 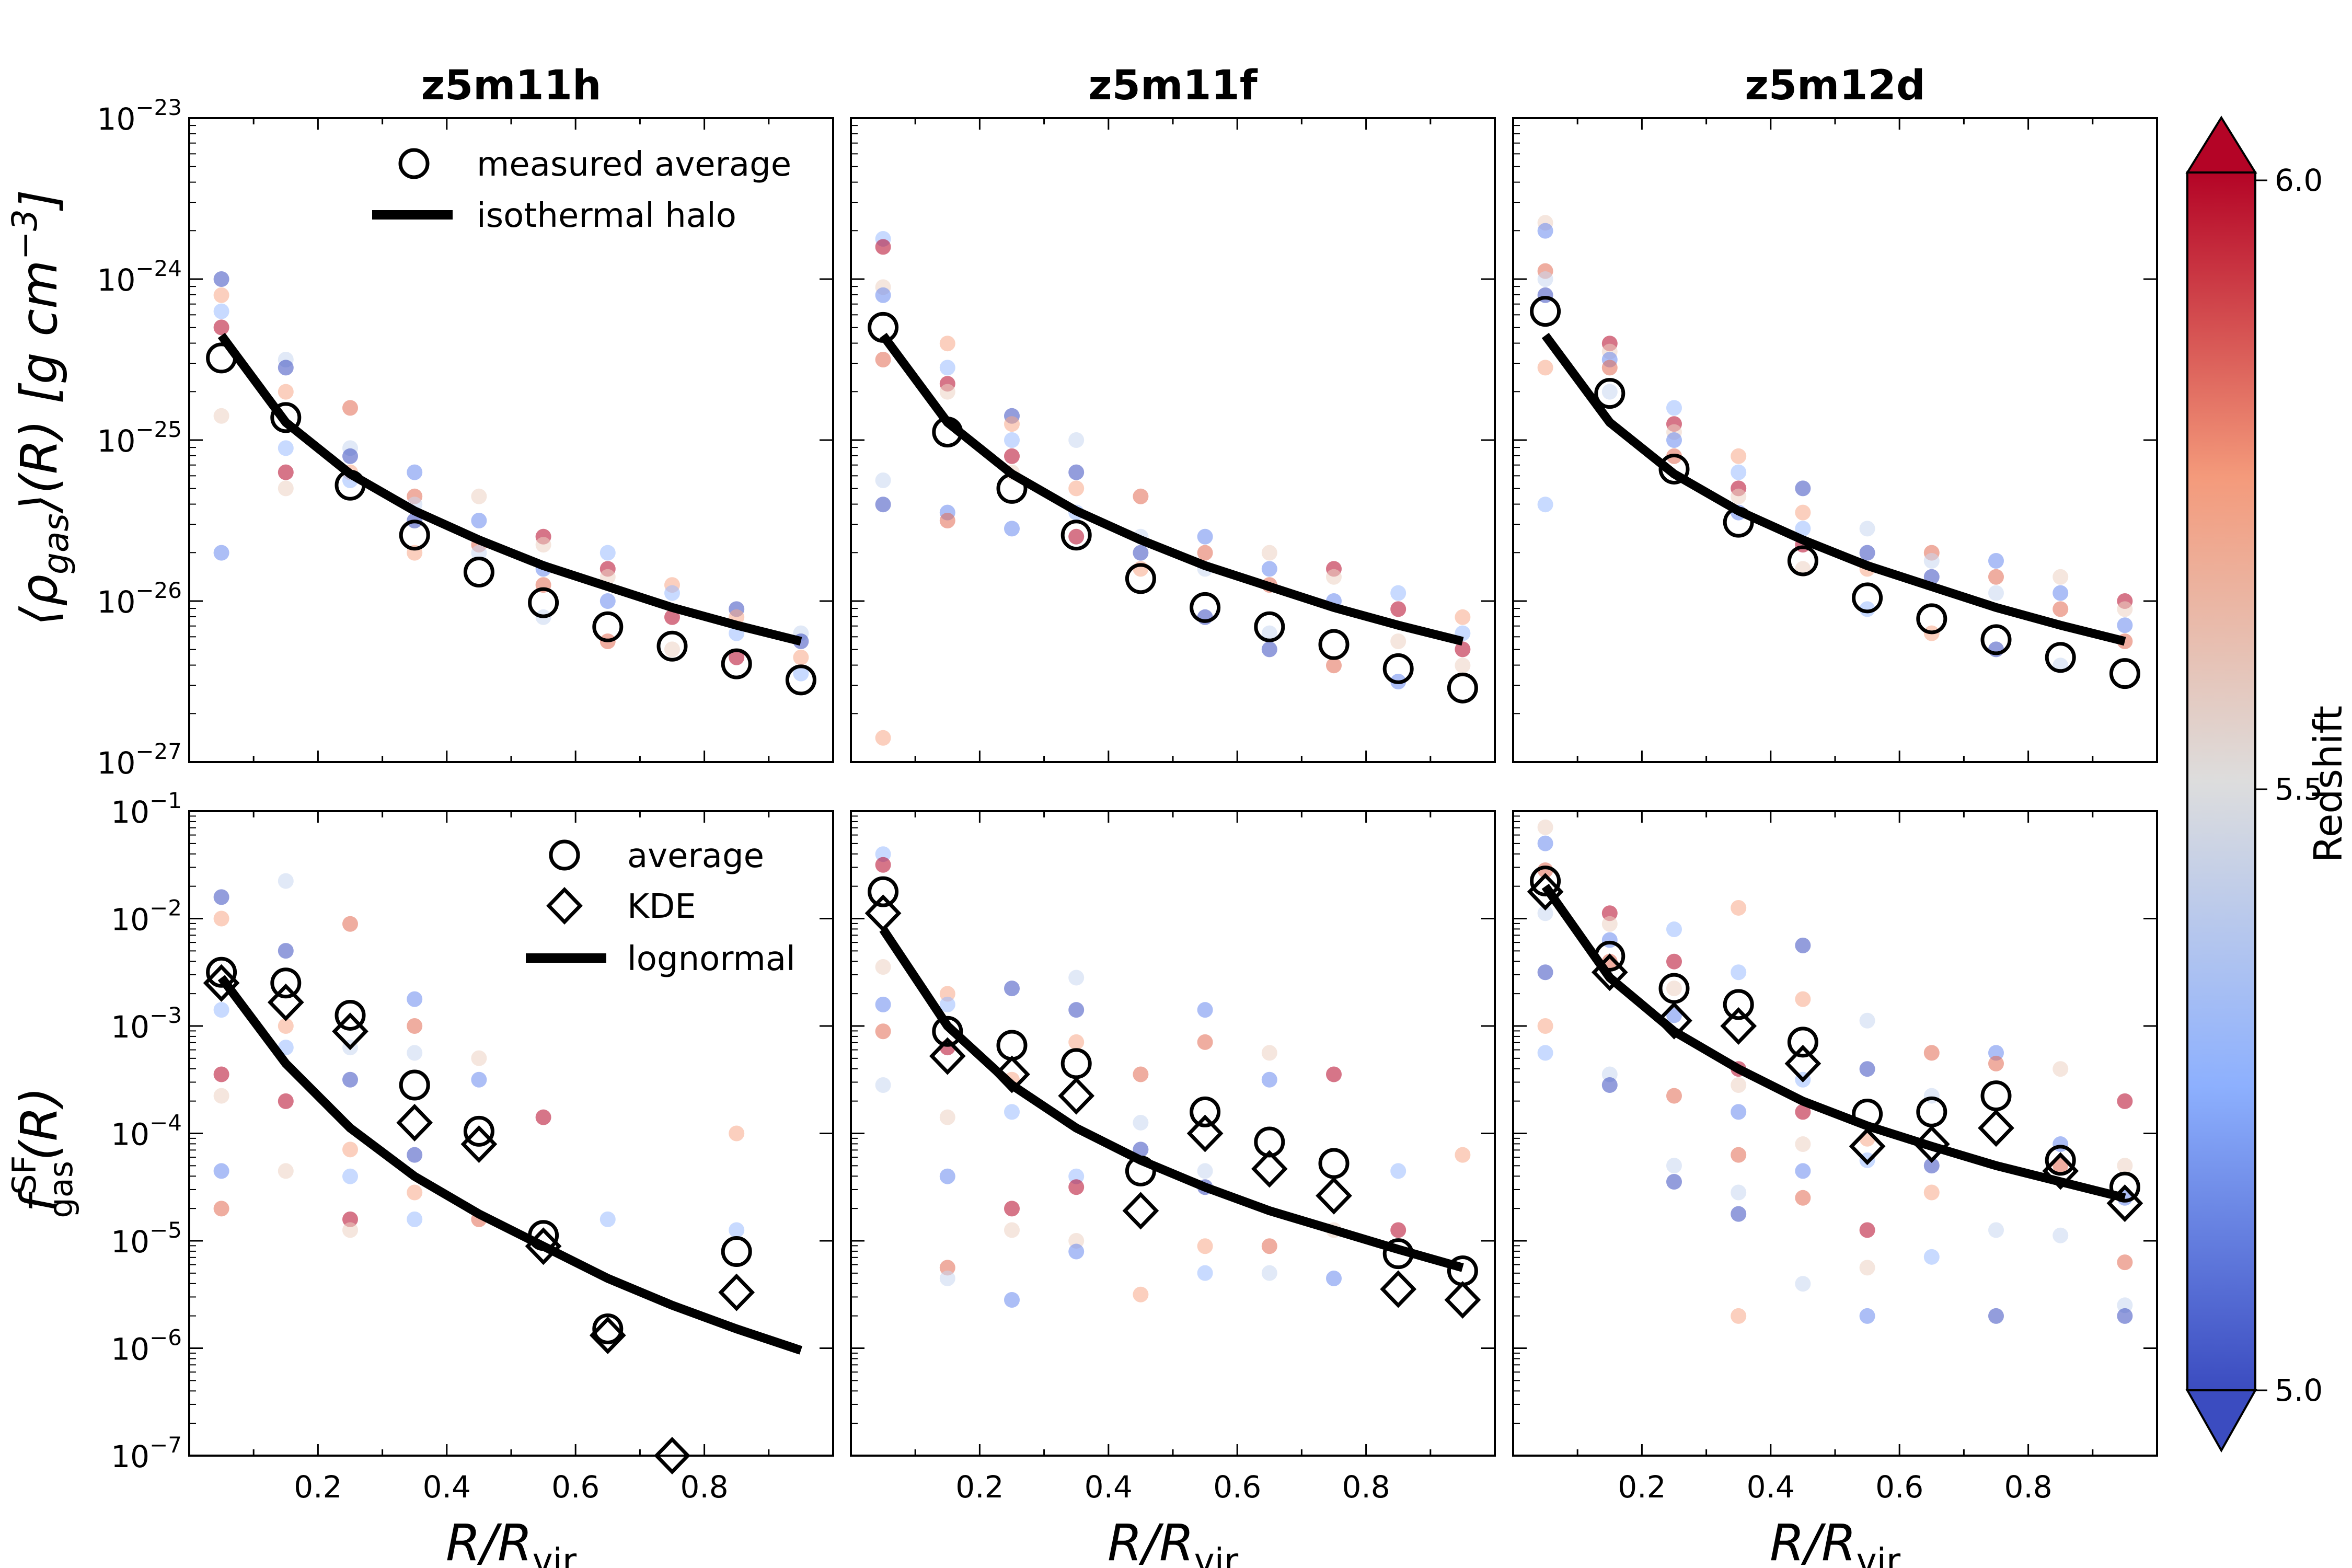 I want to click on panel-bottom-1-ytick-label: 10⁻⁷, so click(x=146, y=1453).